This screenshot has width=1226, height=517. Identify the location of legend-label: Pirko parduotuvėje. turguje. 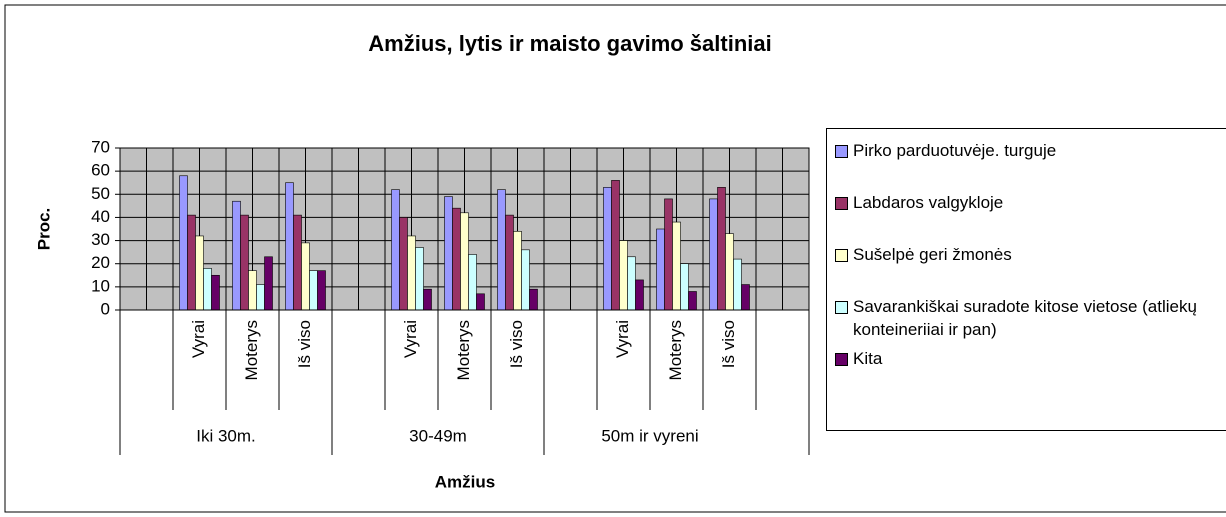
(955, 150).